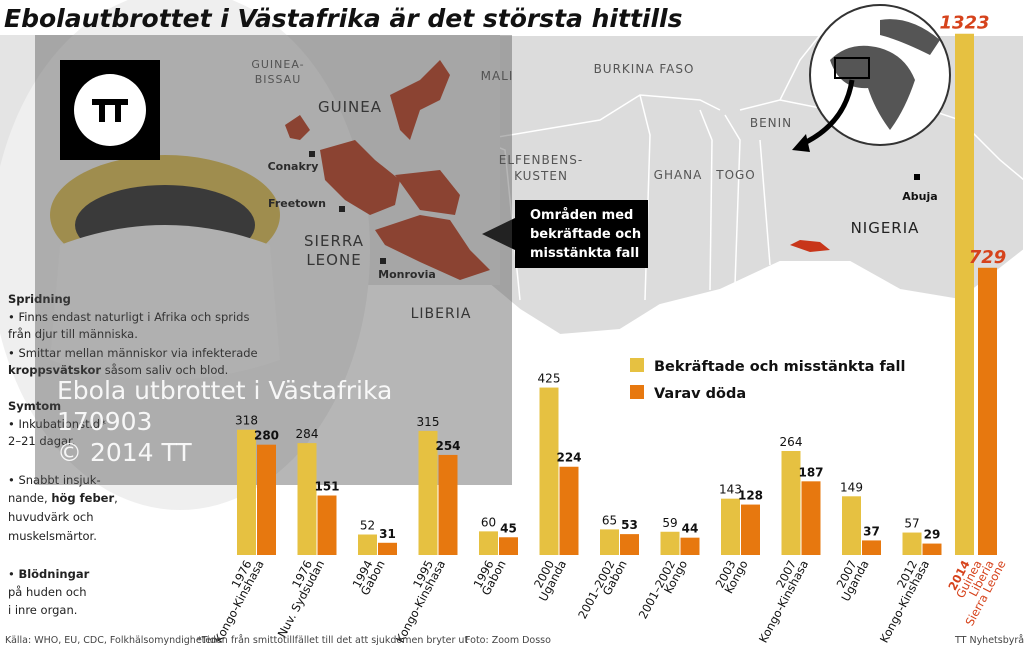 The height and width of the screenshot is (647, 1024). I want to click on sidebar-line: i inre organ., so click(42, 610).